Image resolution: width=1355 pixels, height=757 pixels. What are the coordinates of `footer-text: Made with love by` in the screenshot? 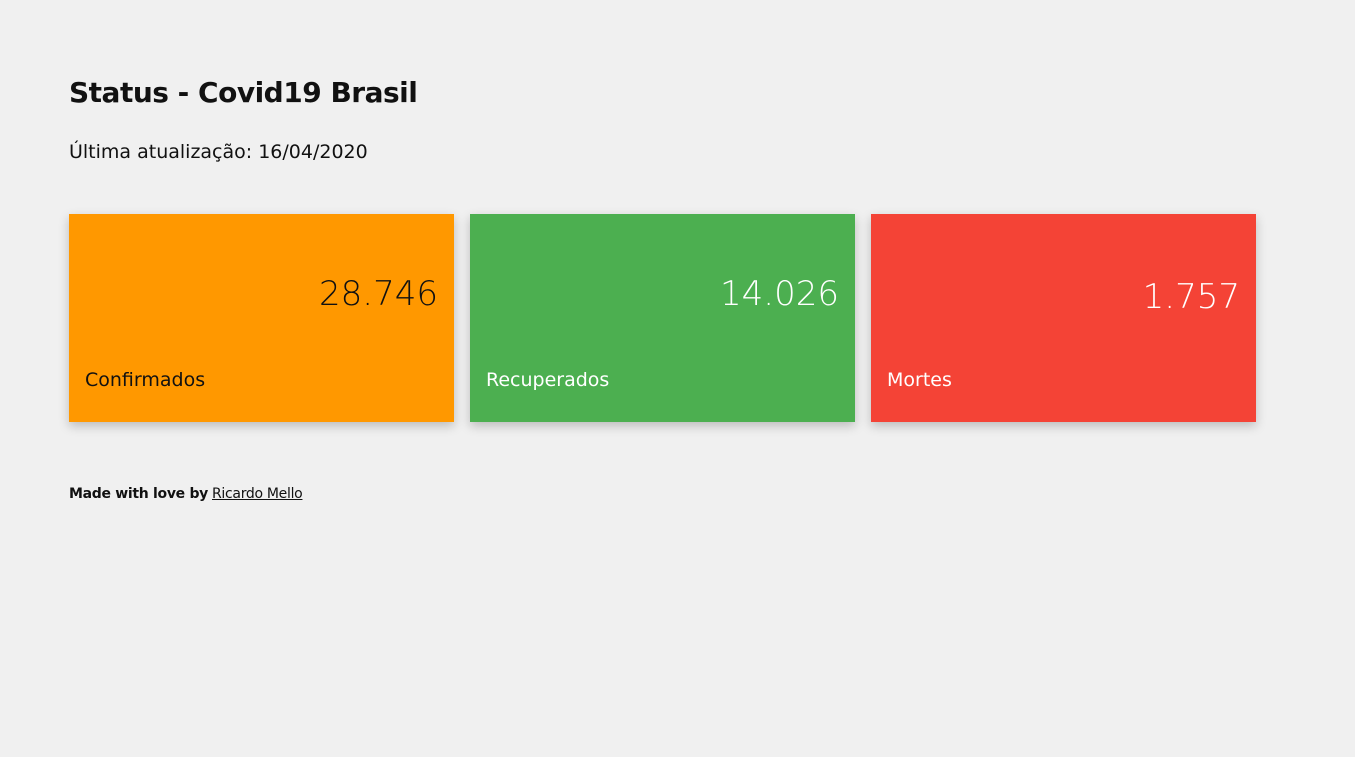 It's located at (138, 494).